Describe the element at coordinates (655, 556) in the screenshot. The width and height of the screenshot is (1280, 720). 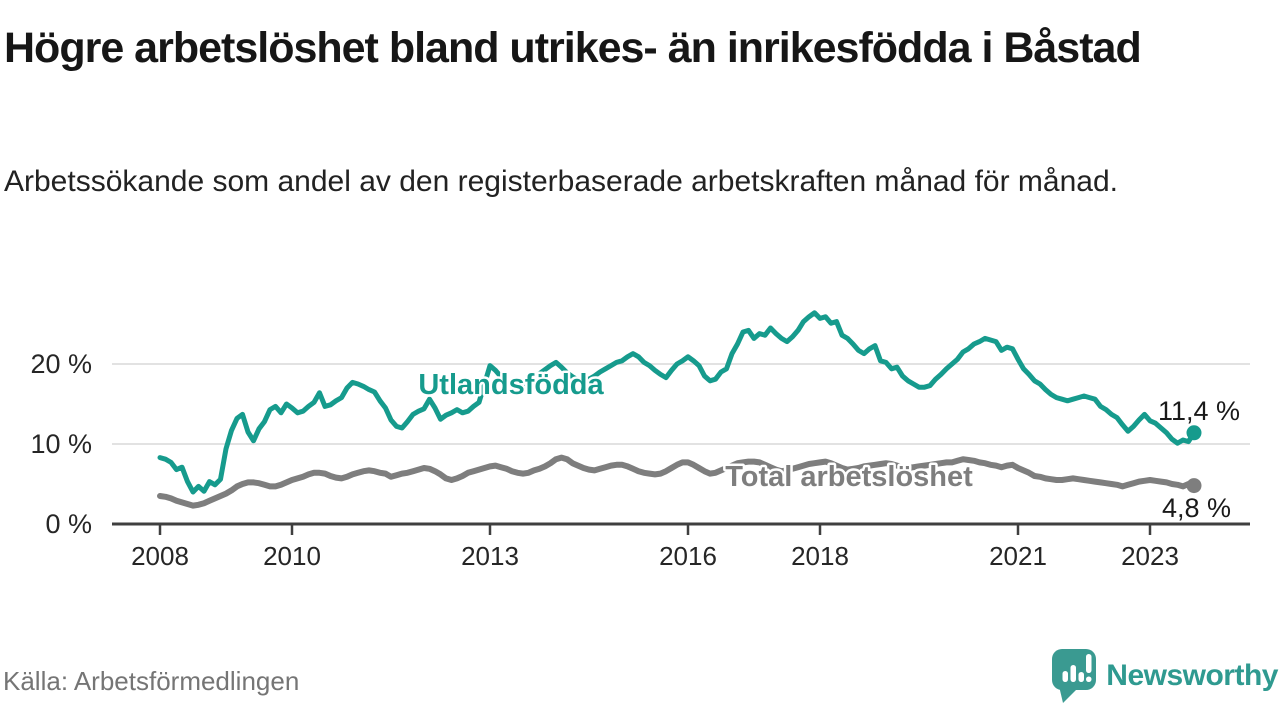
I see `x-axis-labels: 2008 2010 2013 2016 2018 2021 2023` at that location.